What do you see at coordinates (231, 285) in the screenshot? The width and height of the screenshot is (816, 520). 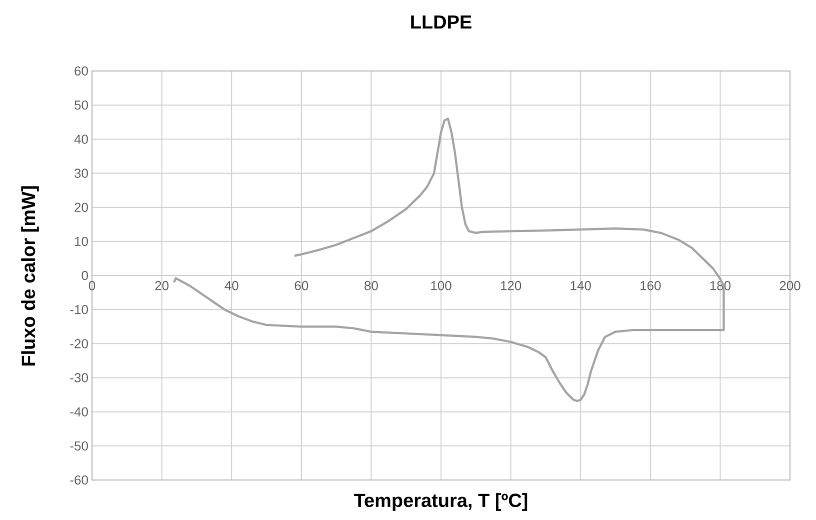 I see `x-tick-label: 40` at bounding box center [231, 285].